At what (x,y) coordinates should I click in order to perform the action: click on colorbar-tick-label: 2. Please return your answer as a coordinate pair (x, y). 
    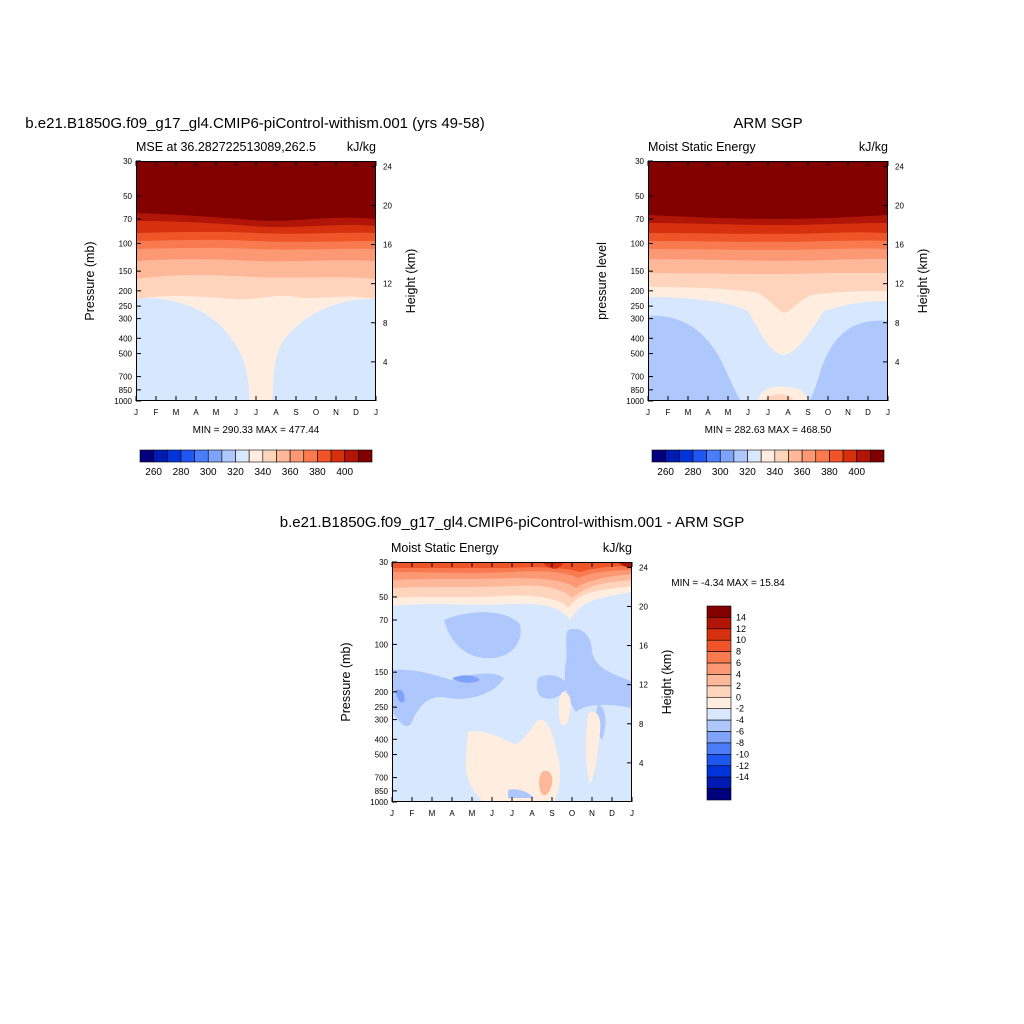
    Looking at the image, I should click on (738, 686).